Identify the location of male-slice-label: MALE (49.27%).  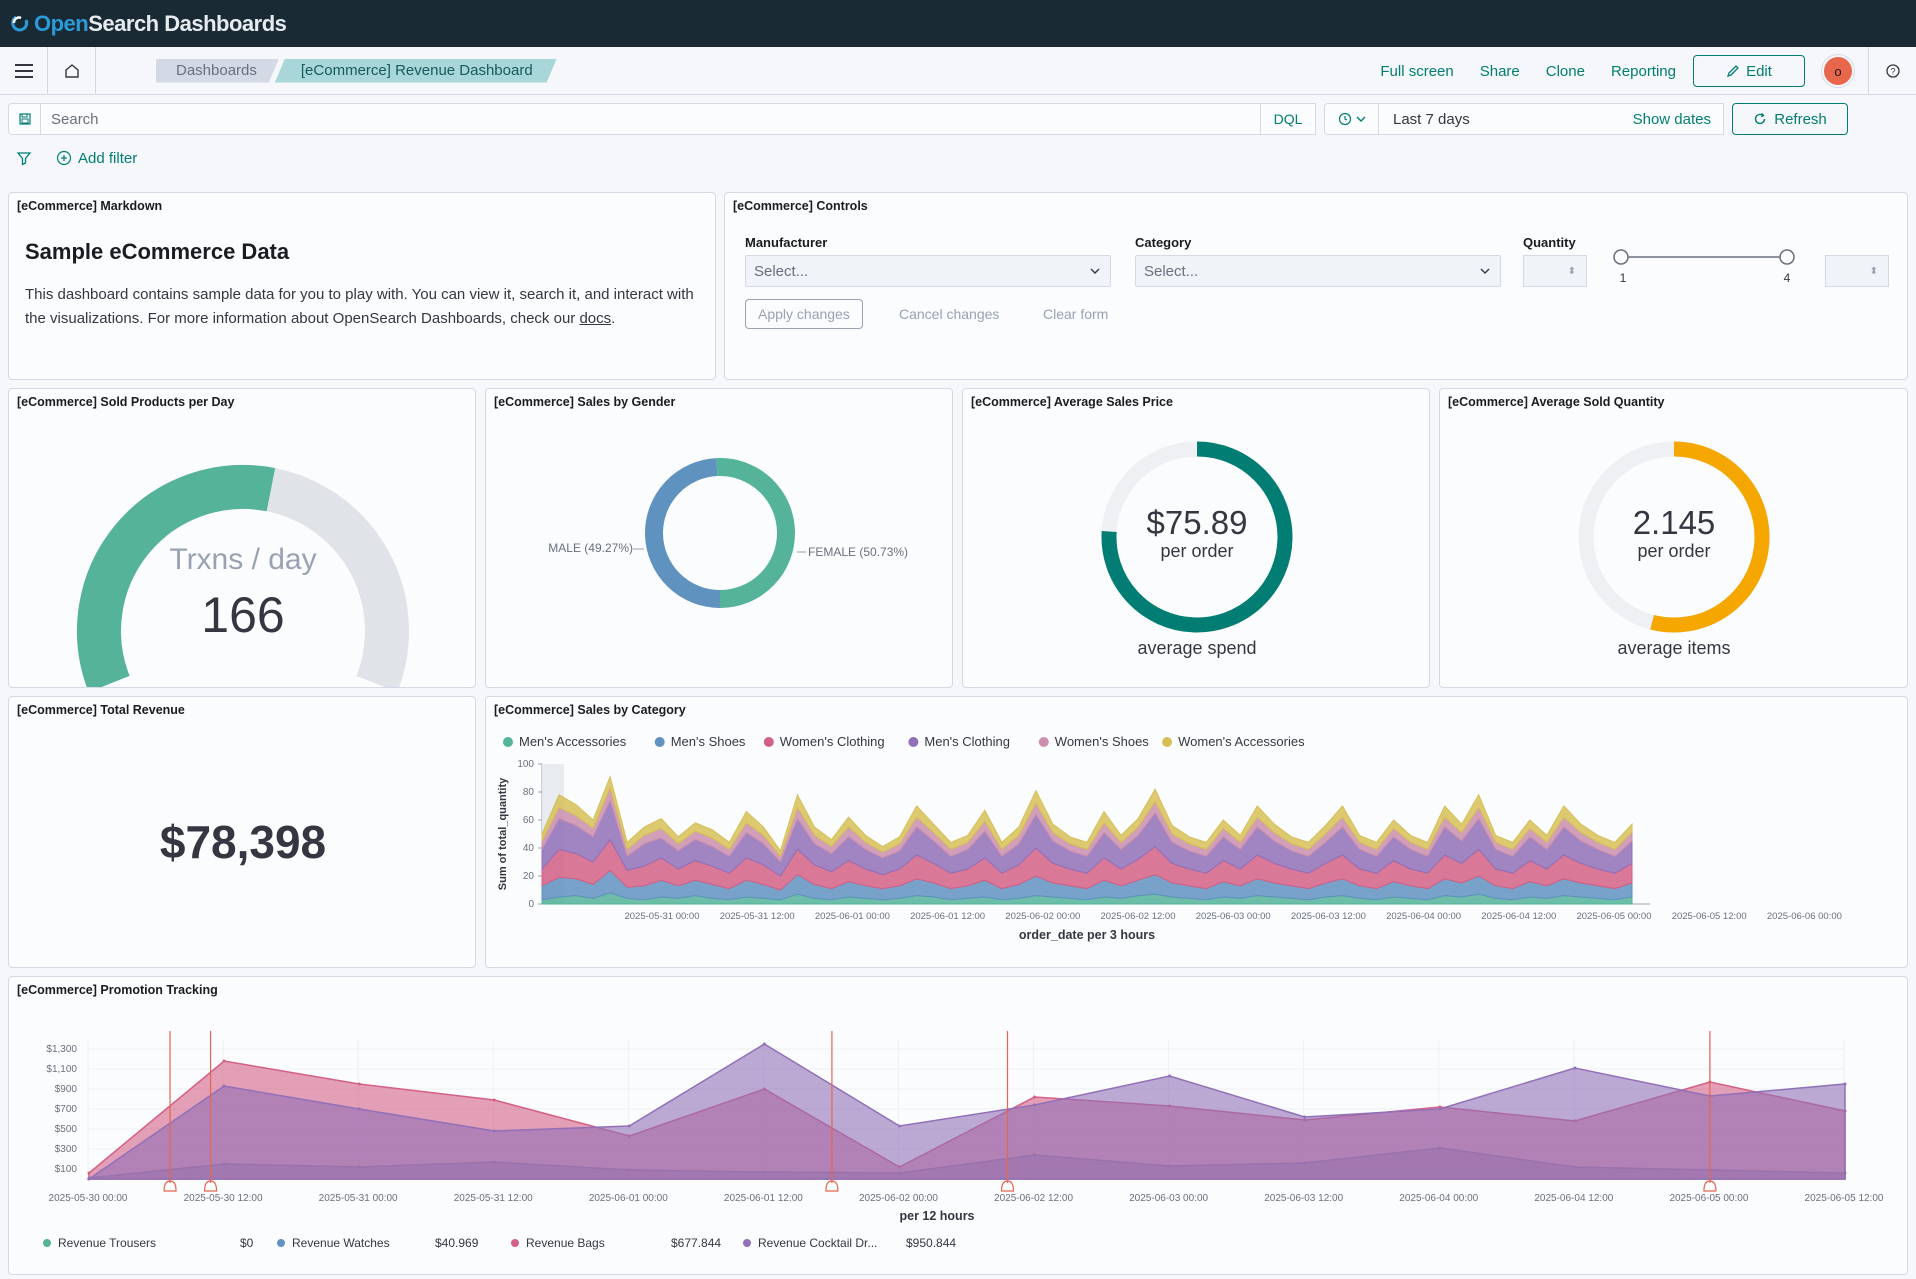
(590, 548).